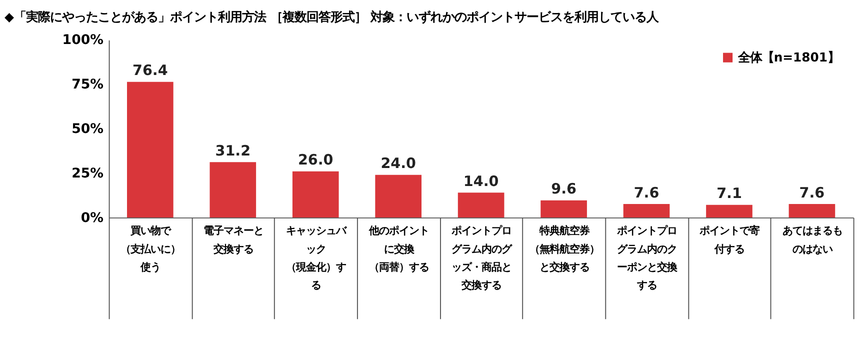  I want to click on y-tick-label: 50%, so click(88, 129).